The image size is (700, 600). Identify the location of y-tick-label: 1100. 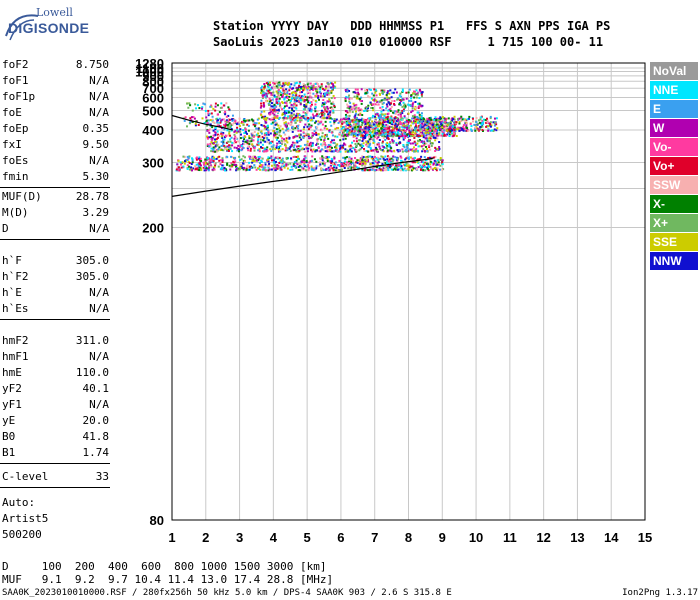
(150, 68).